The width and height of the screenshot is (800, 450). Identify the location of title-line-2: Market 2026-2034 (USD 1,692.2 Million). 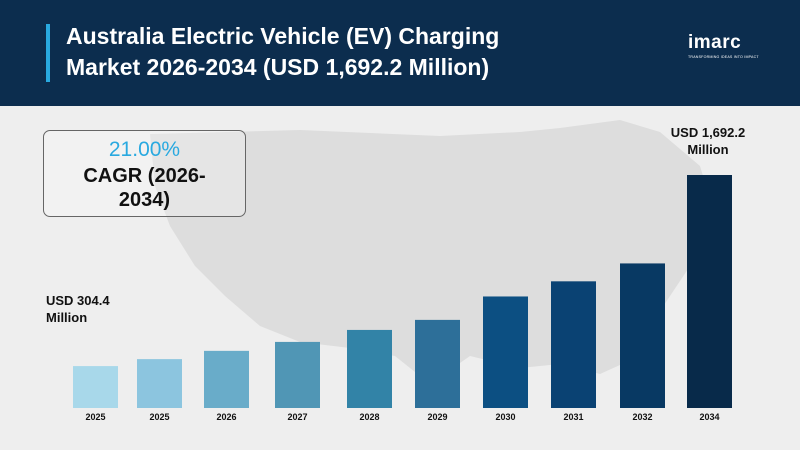
(278, 67).